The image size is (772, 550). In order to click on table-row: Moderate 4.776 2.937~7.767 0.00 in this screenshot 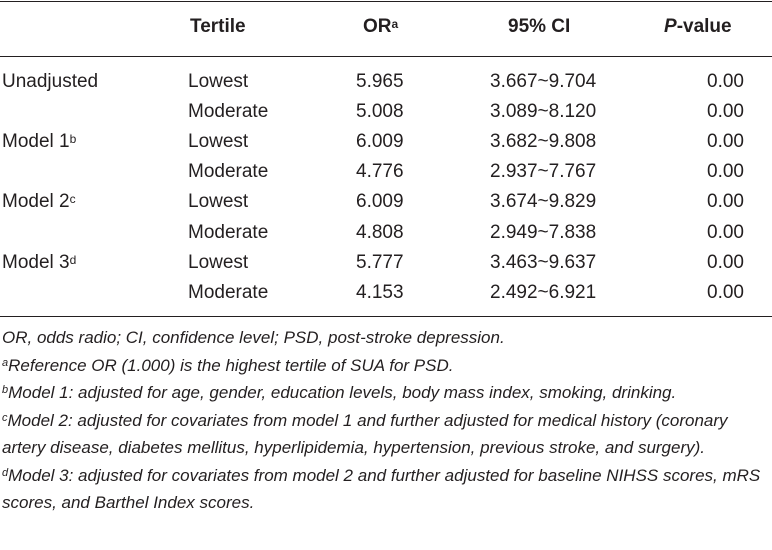, I will do `click(386, 172)`.